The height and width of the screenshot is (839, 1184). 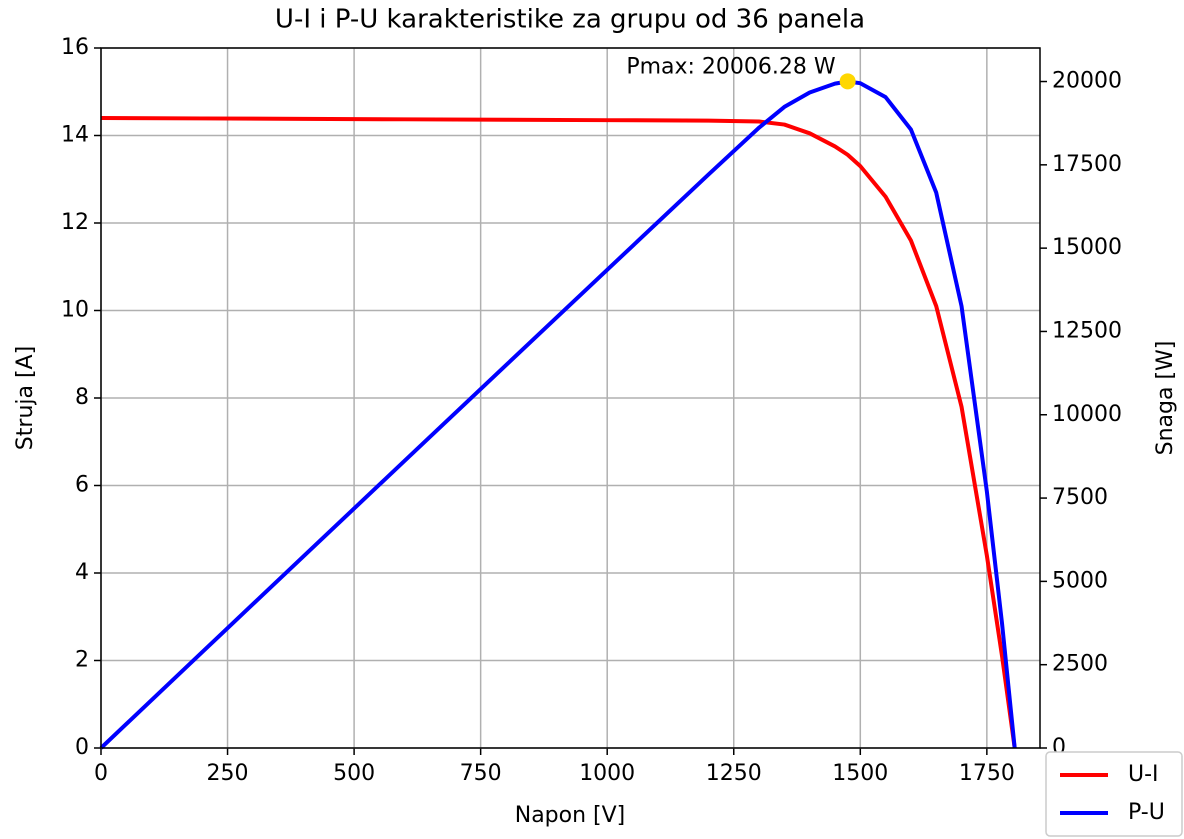 I want to click on x-tick-label: 1000, so click(x=607, y=773).